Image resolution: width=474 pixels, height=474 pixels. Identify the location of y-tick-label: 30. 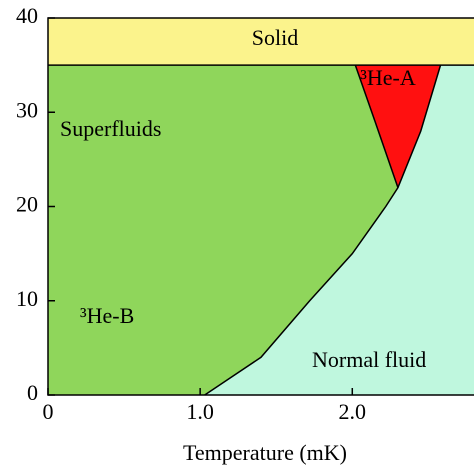
(27, 109).